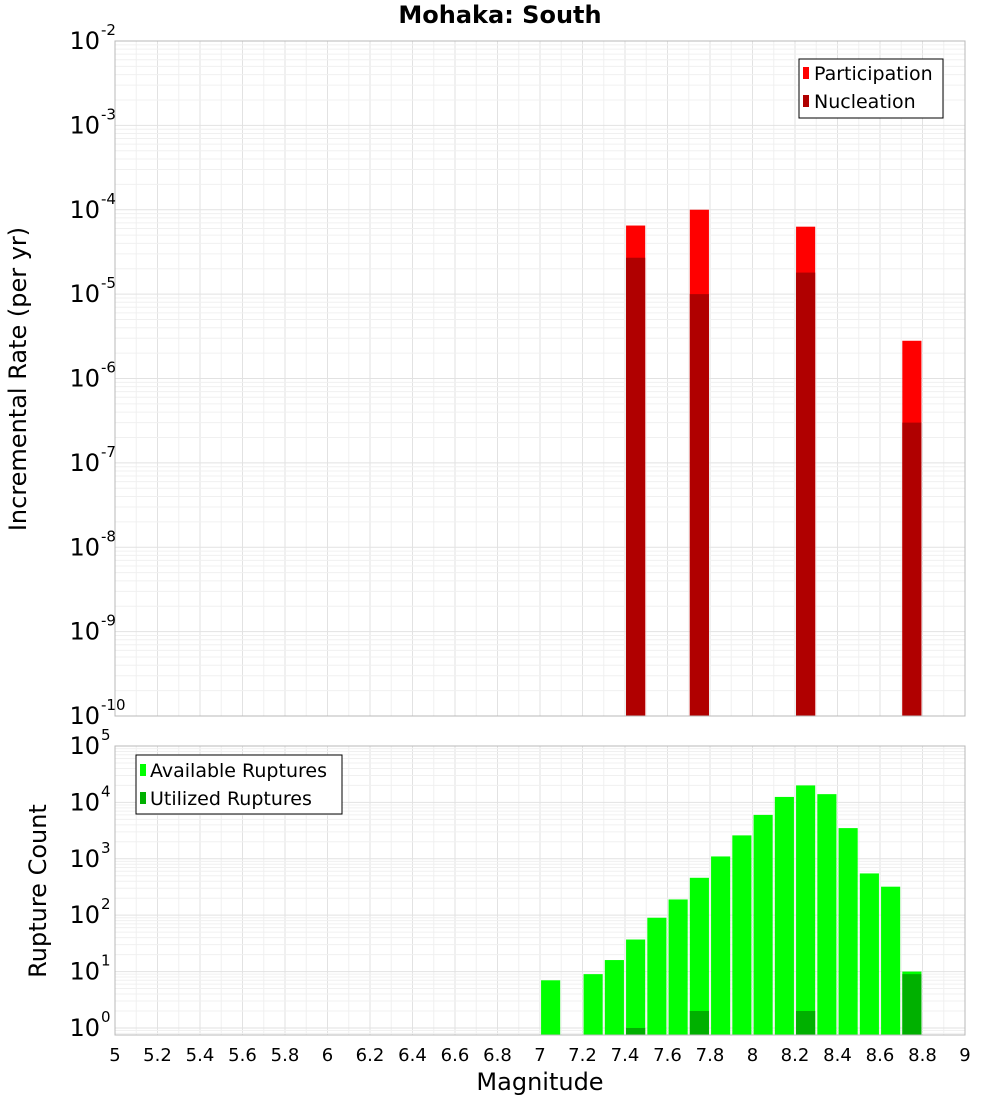  What do you see at coordinates (242, 1055) in the screenshot?
I see `x-tick-label: 5.6` at bounding box center [242, 1055].